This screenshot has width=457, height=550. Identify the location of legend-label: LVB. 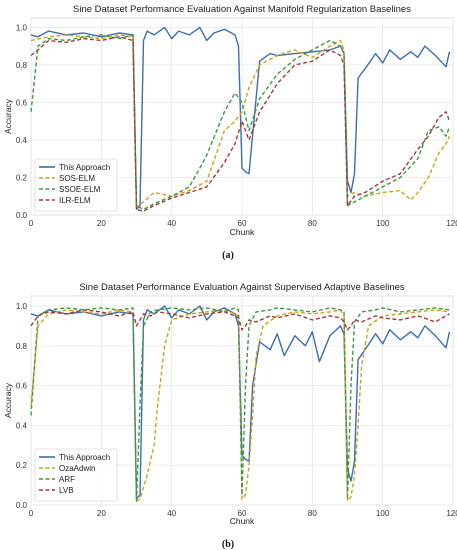
(66, 490).